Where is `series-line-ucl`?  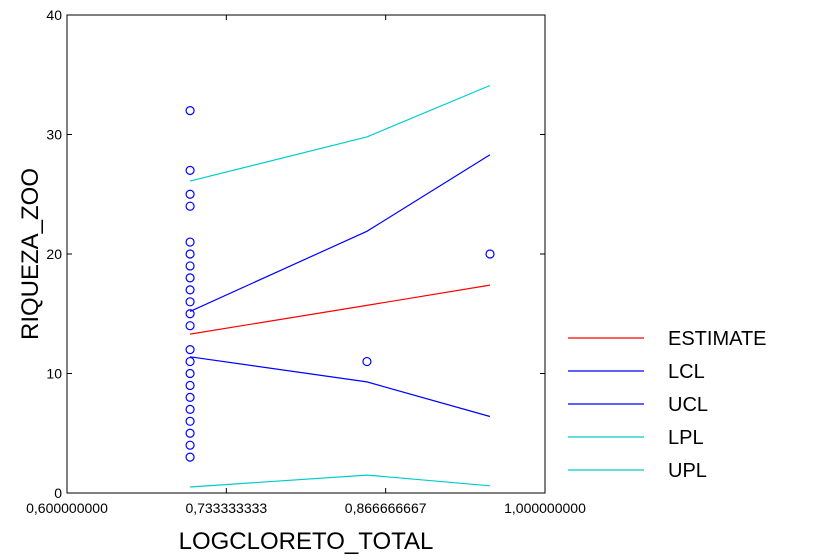
series-line-ucl is located at coordinates (340, 233).